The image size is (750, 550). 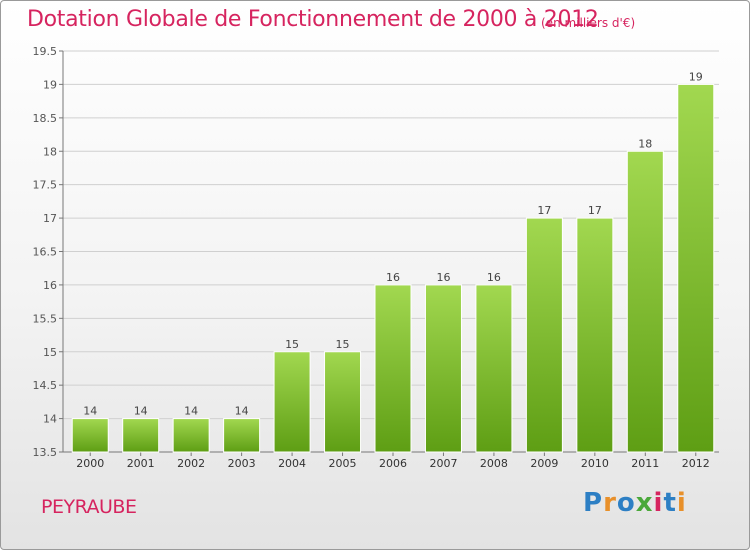 What do you see at coordinates (90, 435) in the screenshot?
I see `bar-2000` at bounding box center [90, 435].